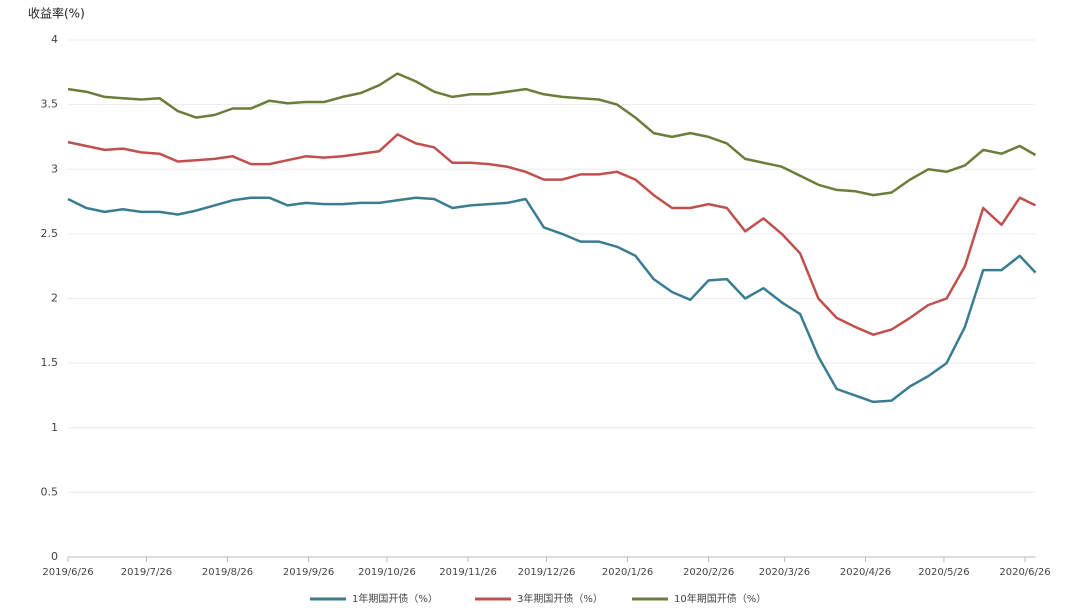  Describe the element at coordinates (54, 556) in the screenshot. I see `y-tick-label: 0` at that location.